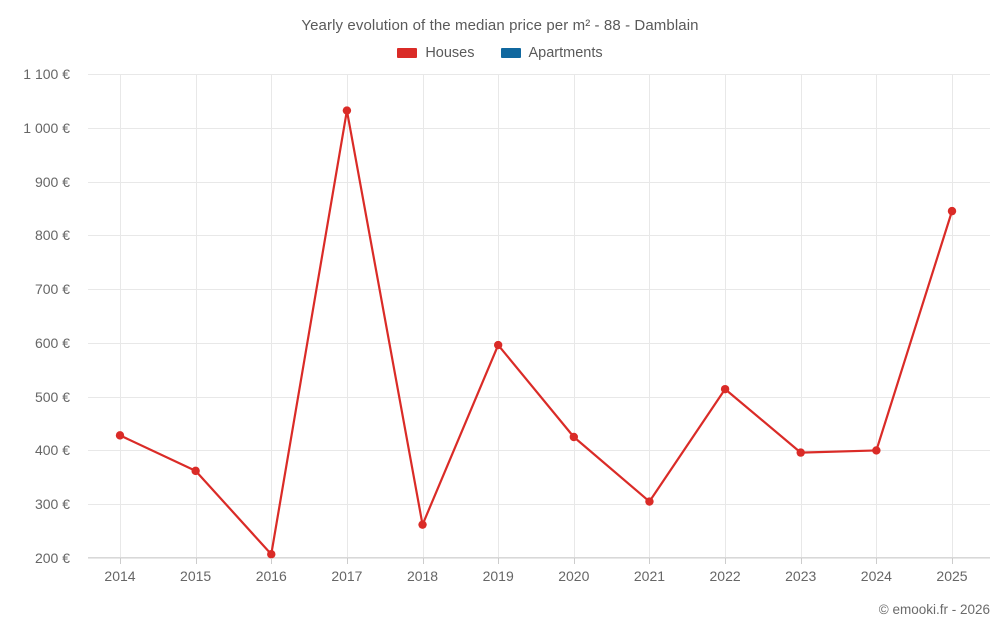  I want to click on y-axis-tick-label: 1 100 €, so click(46, 74).